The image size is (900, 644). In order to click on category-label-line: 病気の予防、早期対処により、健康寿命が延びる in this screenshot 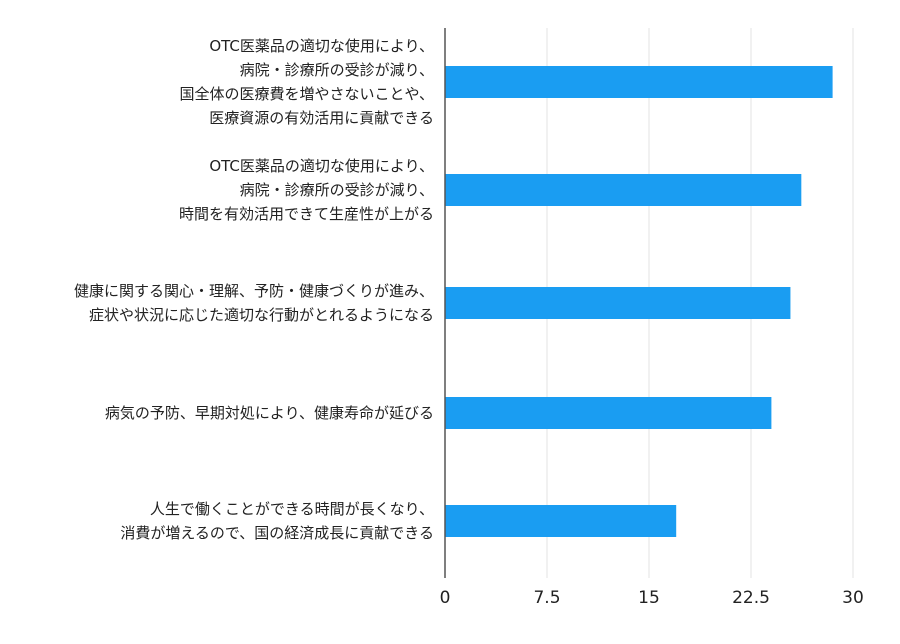, I will do `click(269, 413)`.